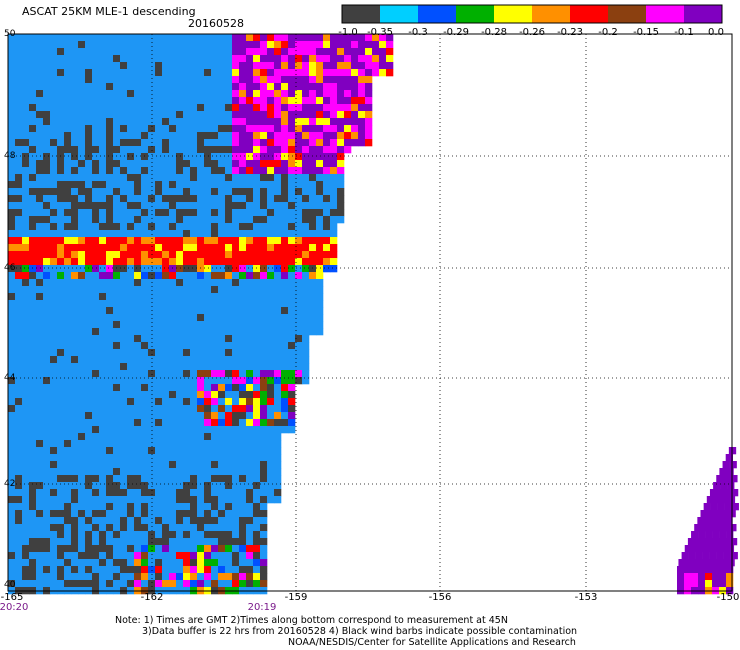 This screenshot has height=650, width=740. Describe the element at coordinates (380, 32) in the screenshot. I see `colorbar-tick-label: -0.35` at that location.